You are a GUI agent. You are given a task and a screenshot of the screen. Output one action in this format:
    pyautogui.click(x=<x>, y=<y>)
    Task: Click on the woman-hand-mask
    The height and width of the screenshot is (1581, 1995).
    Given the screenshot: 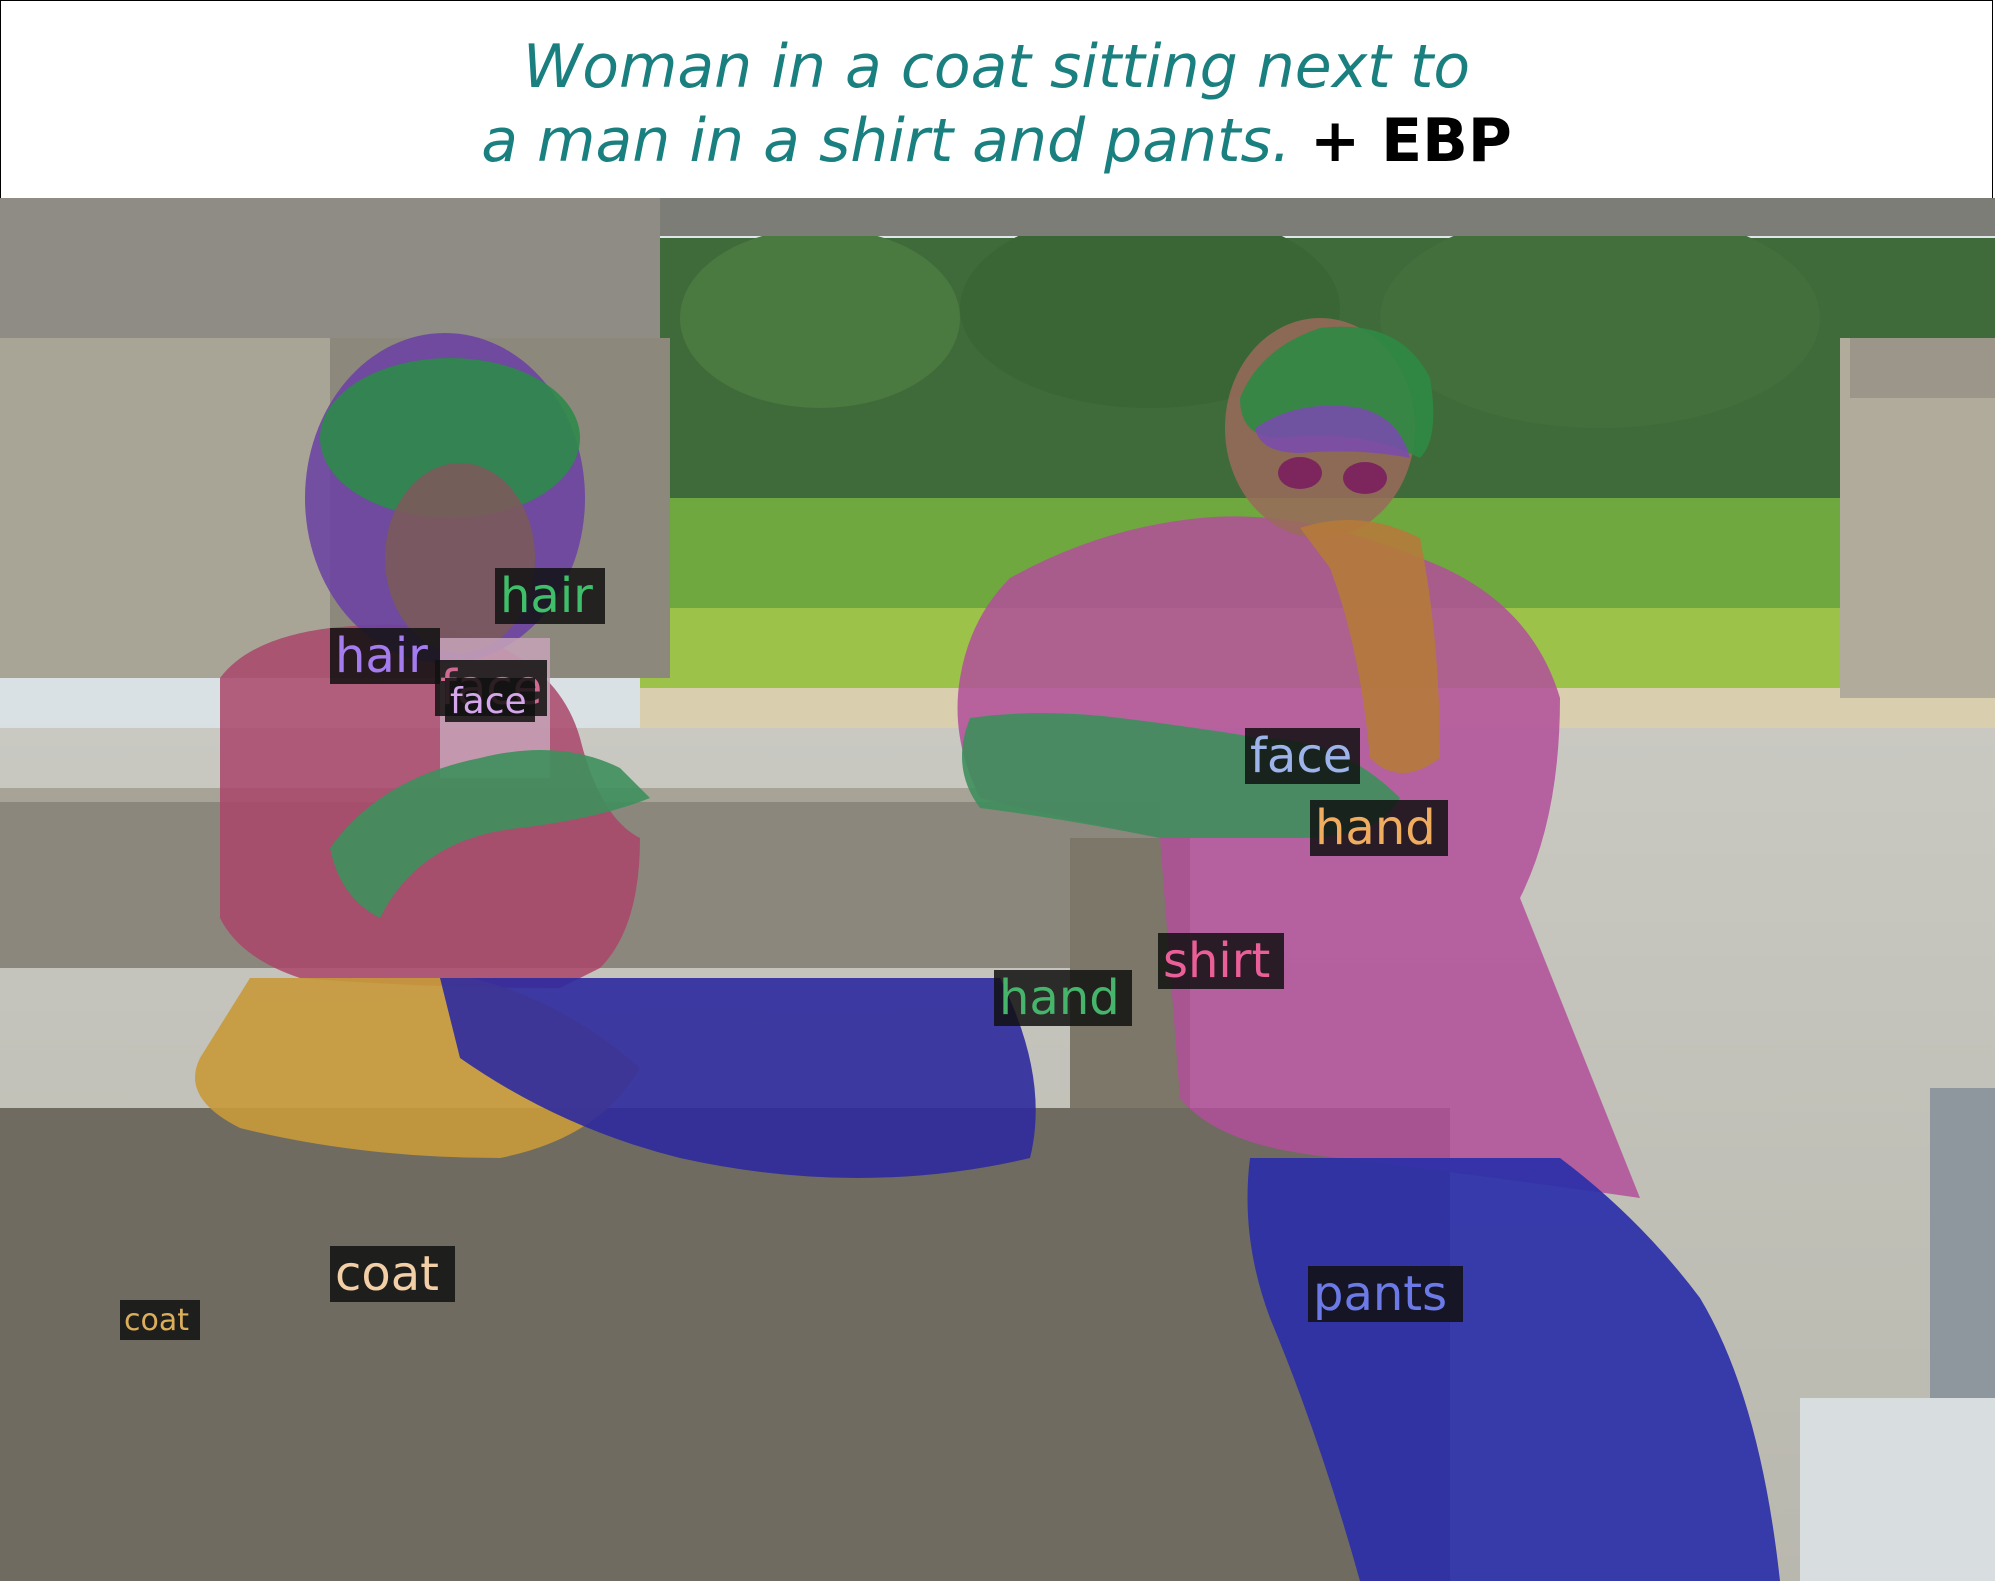 What is the action you would take?
    pyautogui.click(x=490, y=834)
    